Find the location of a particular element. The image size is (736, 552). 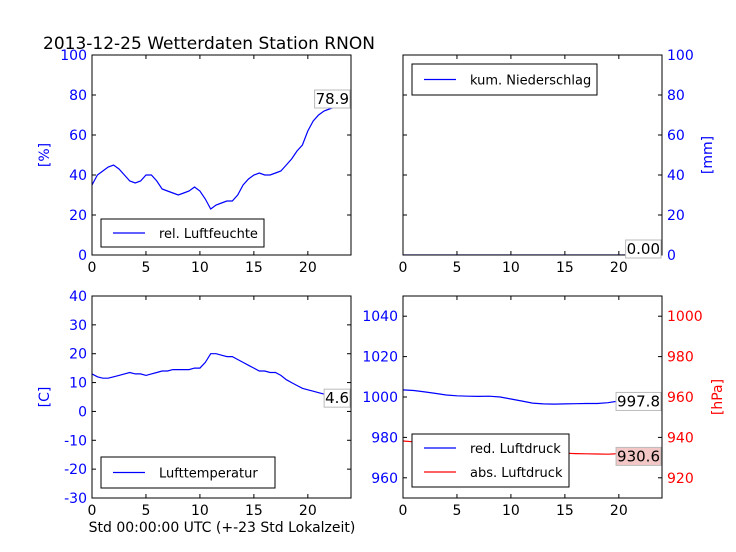

y-tick-label-left: 960 is located at coordinates (384, 479).